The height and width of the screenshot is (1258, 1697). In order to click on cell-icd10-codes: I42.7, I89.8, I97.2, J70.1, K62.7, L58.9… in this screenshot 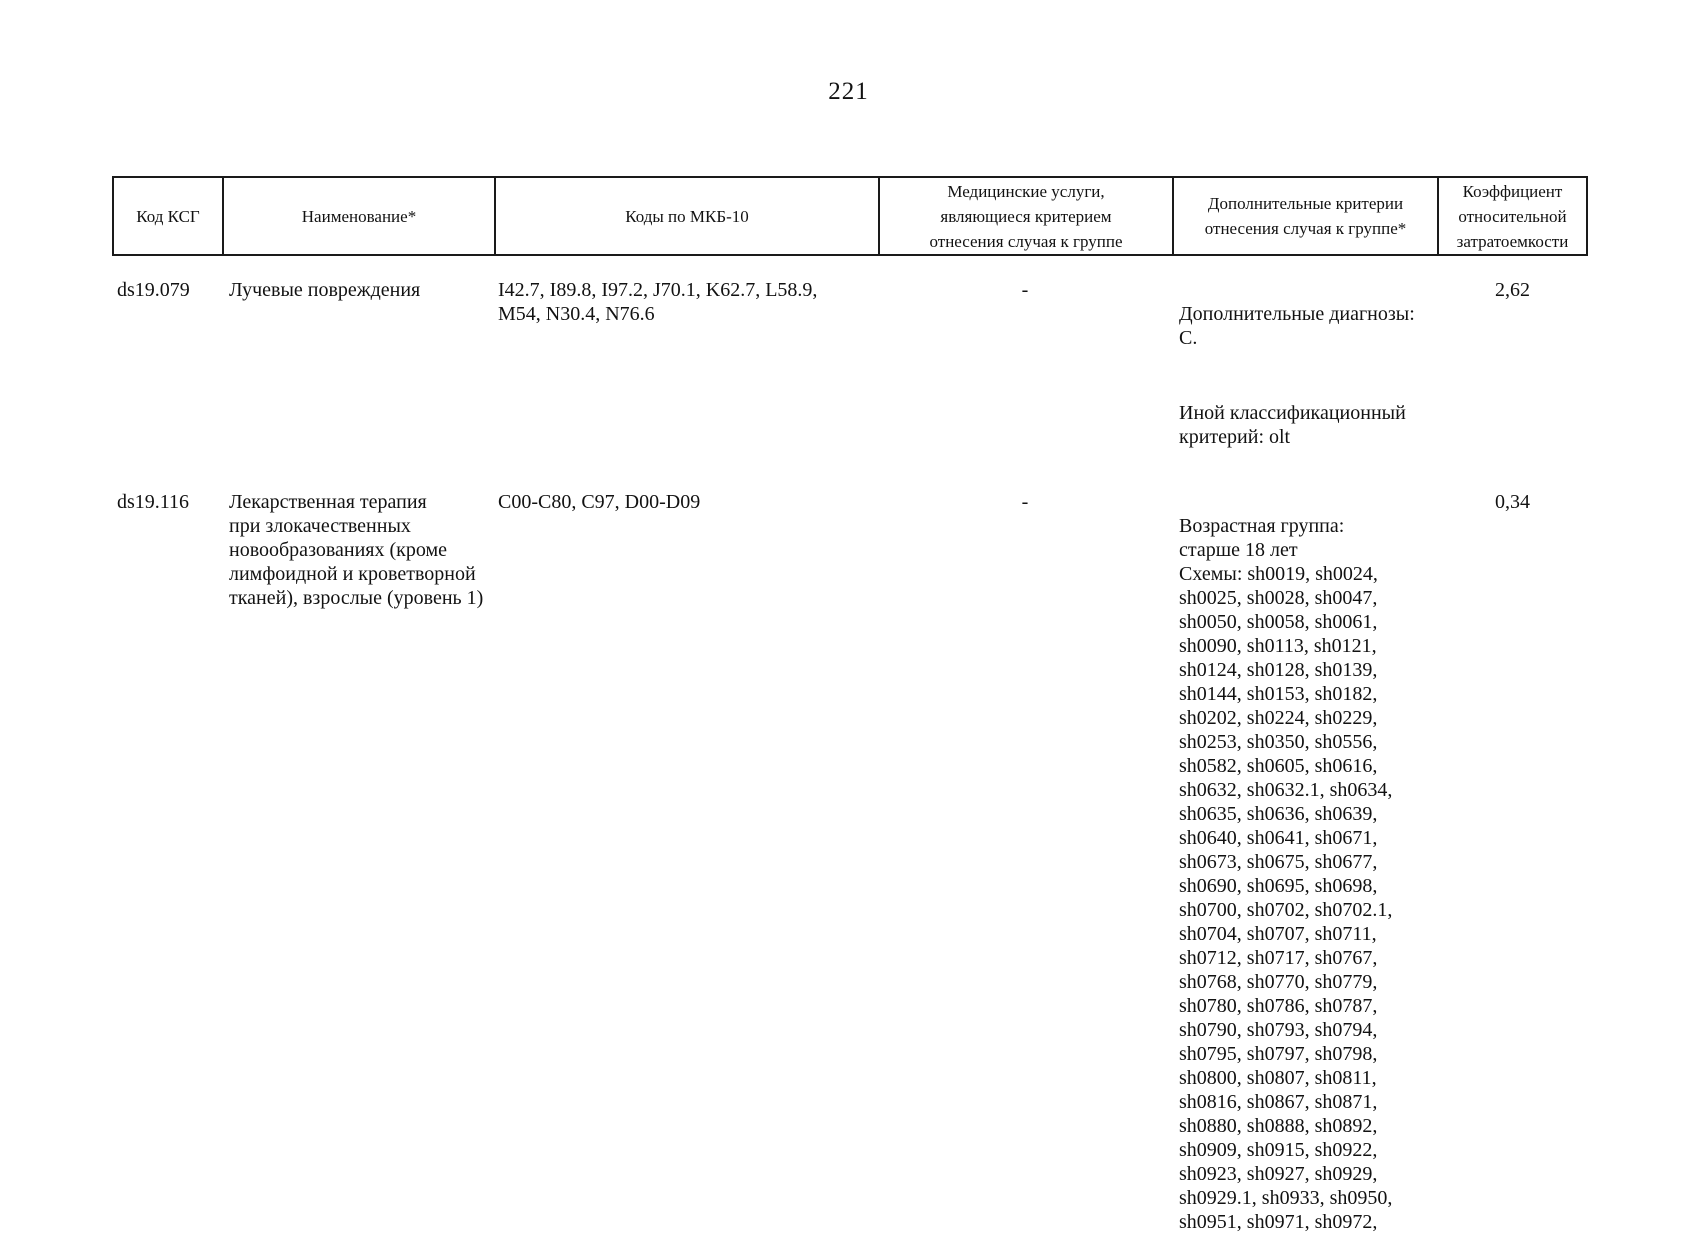, I will do `click(658, 302)`.